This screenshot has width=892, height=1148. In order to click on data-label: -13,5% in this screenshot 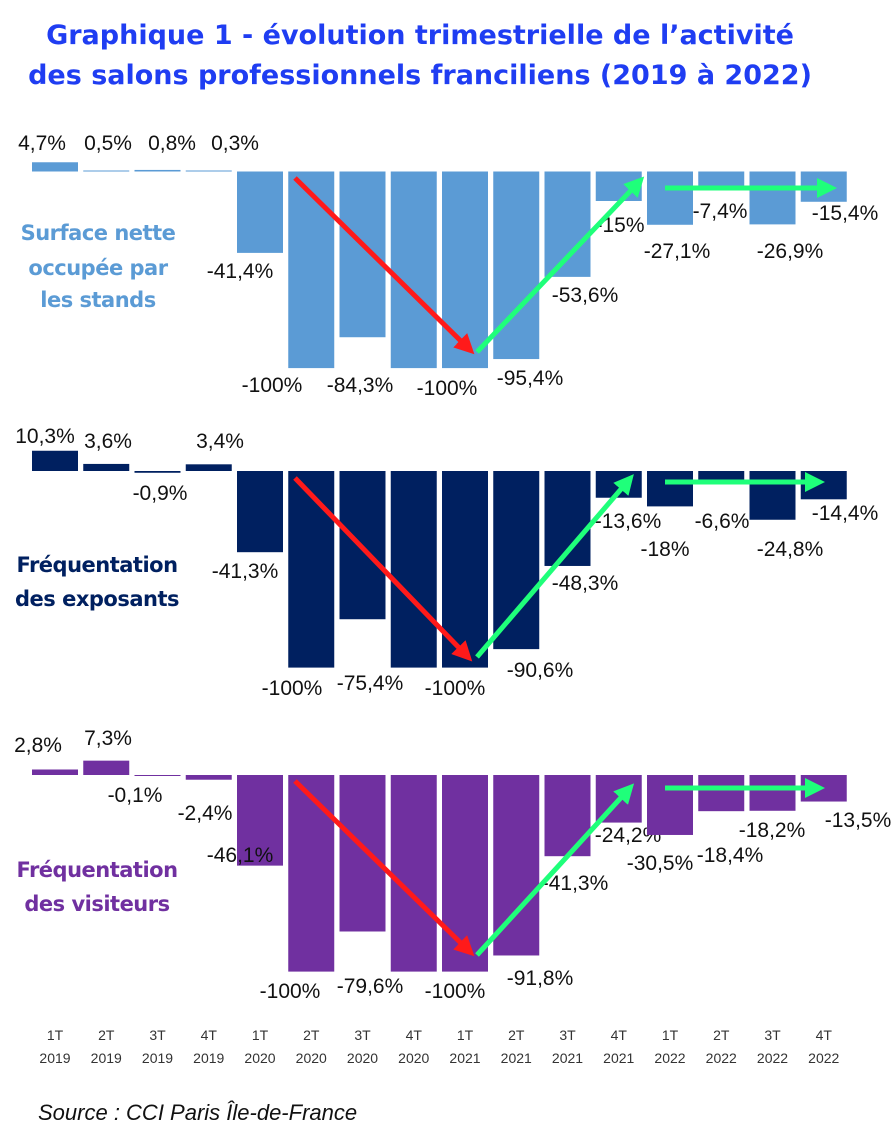, I will do `click(858, 820)`.